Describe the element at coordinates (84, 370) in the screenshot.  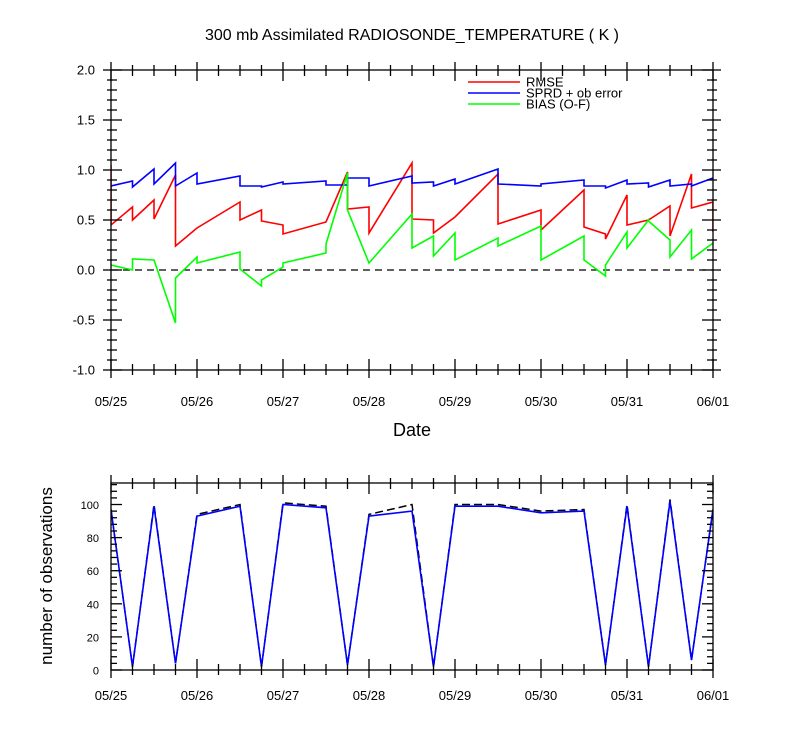
I see `y-tick-label: -1.0` at that location.